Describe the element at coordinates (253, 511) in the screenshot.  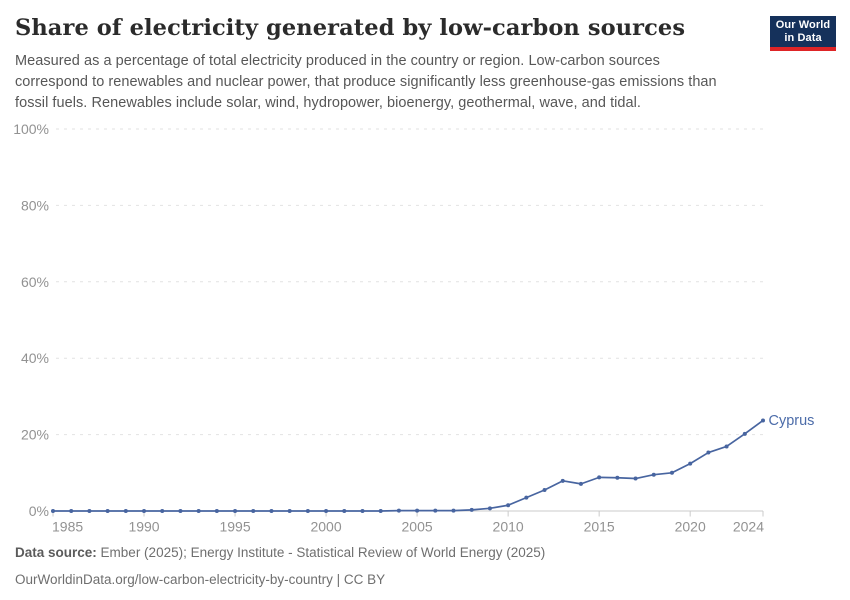
I see `data-point-1996` at that location.